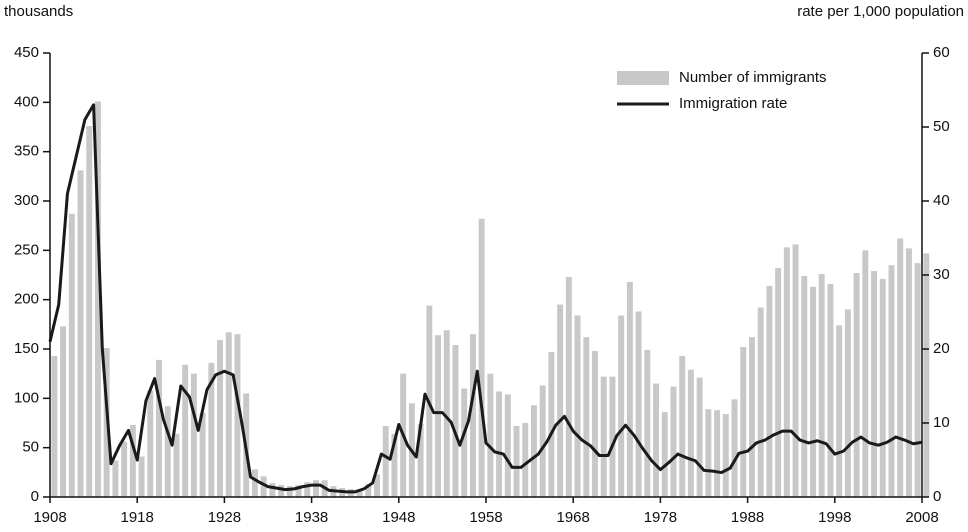  Describe the element at coordinates (573, 517) in the screenshot. I see `x-tick-label: 1968` at that location.